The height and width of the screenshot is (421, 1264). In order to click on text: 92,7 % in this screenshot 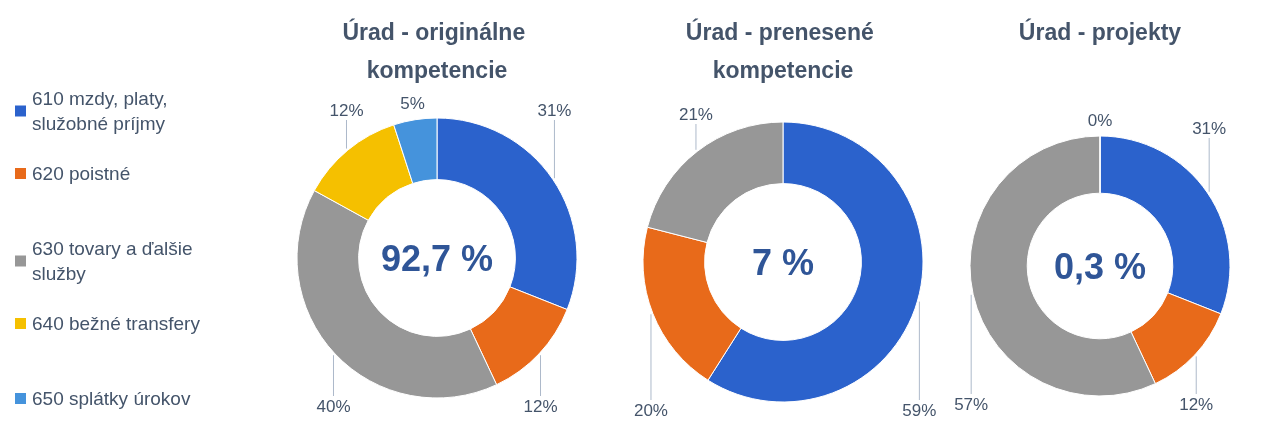, I will do `click(437, 258)`.